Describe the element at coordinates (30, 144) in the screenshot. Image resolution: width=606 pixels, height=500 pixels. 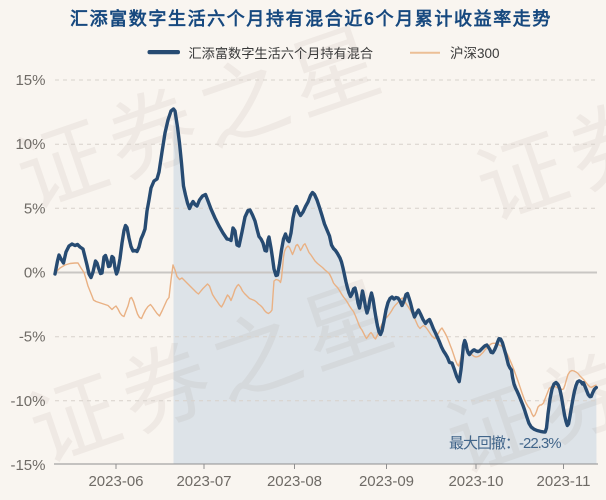
I see `svg-text: 10%` at that location.